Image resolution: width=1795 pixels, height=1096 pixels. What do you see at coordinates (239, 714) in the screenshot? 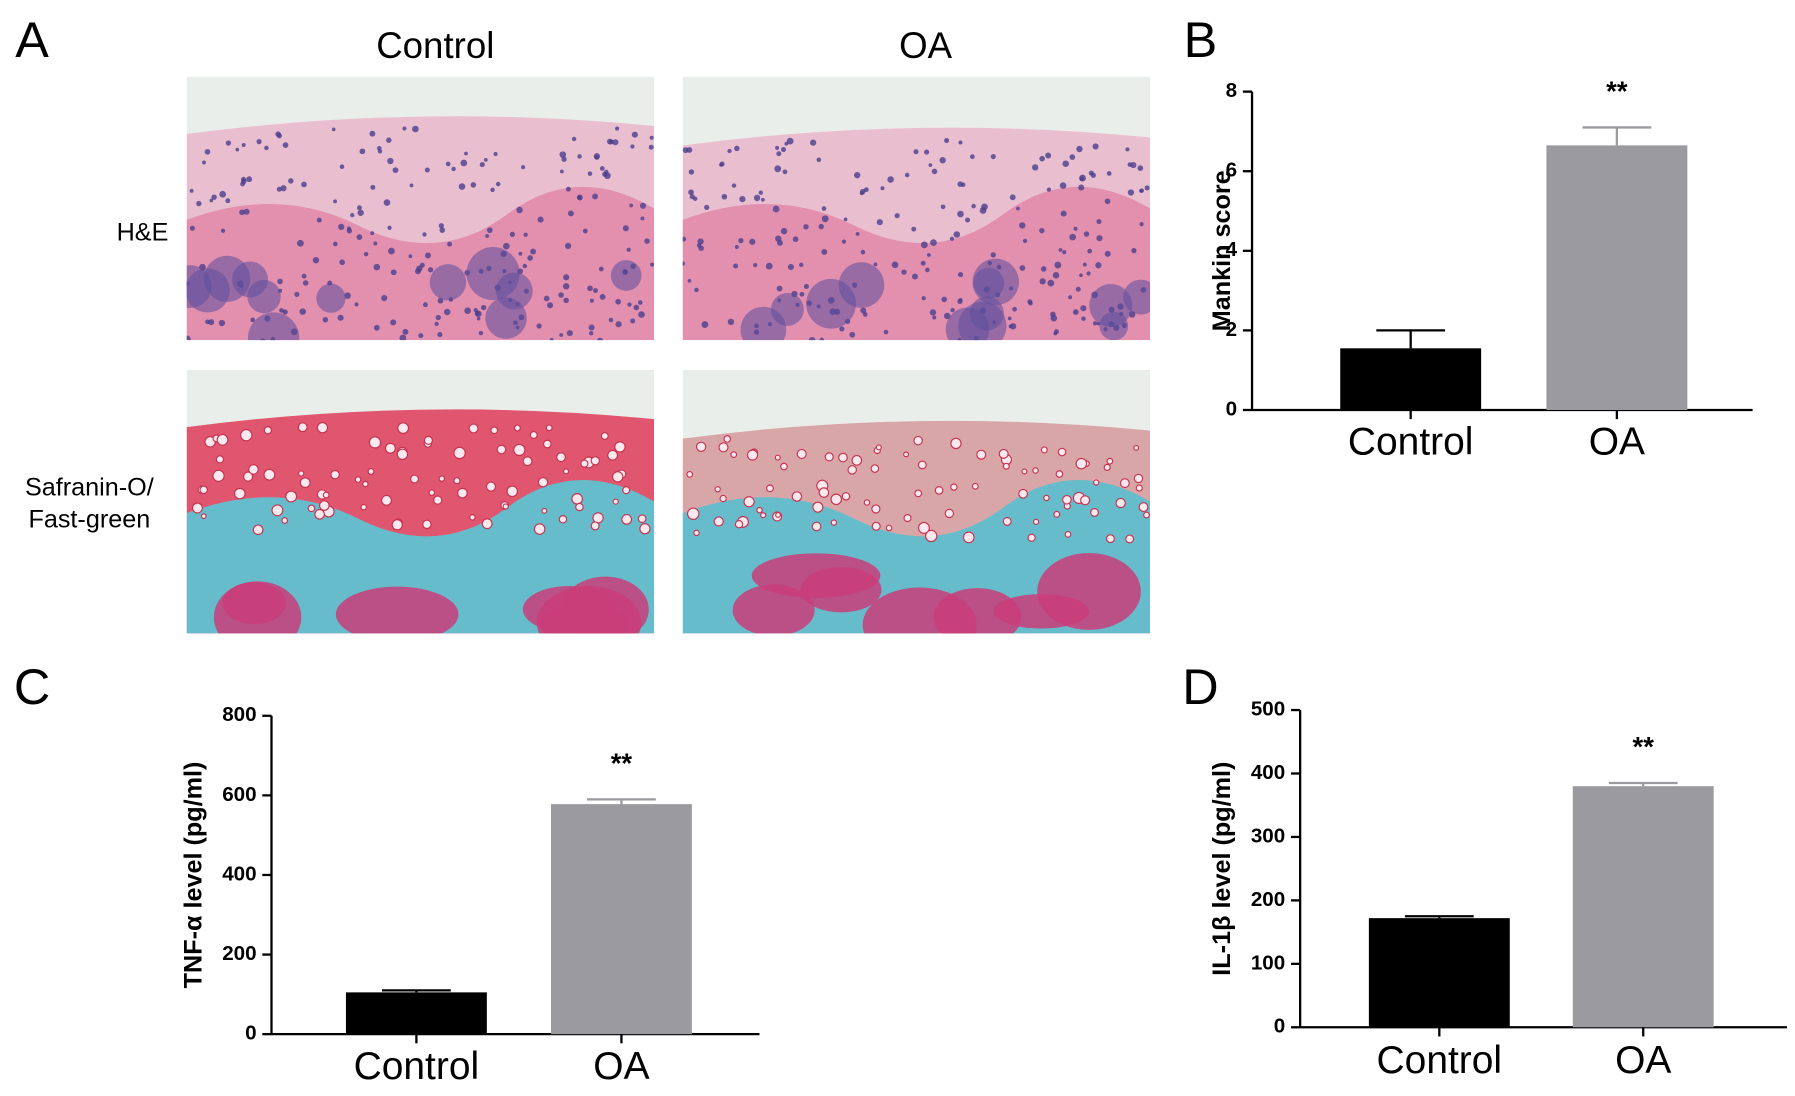
I see `y-tick-label: 800` at bounding box center [239, 714].